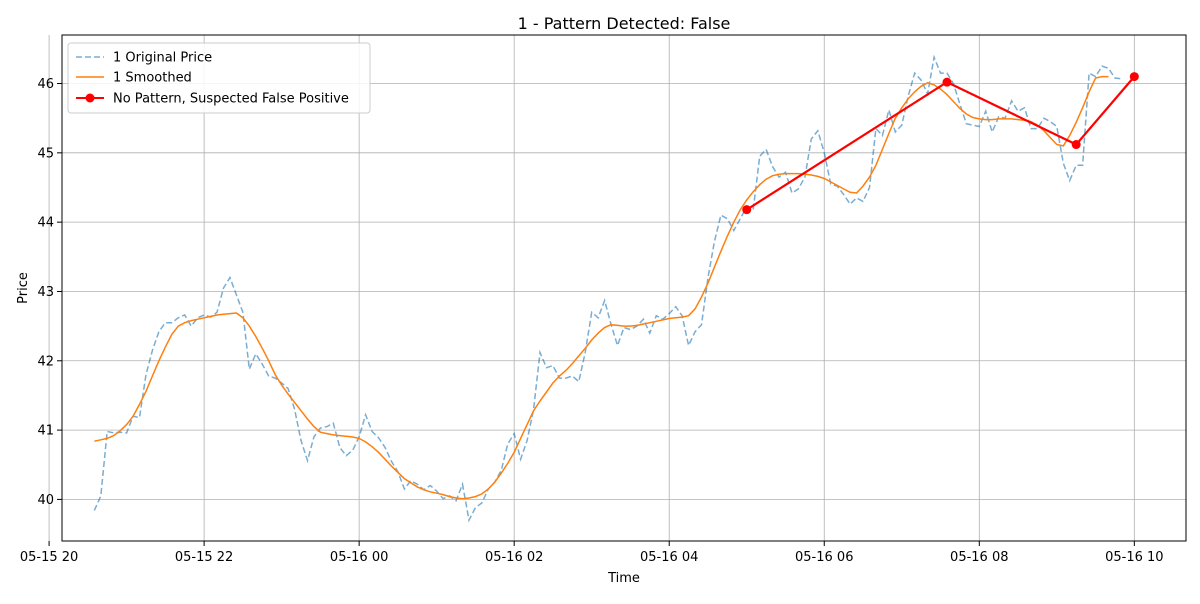 This screenshot has width=1200, height=604. Describe the element at coordinates (359, 557) in the screenshot. I see `x-tick-label: 05-16 00` at that location.